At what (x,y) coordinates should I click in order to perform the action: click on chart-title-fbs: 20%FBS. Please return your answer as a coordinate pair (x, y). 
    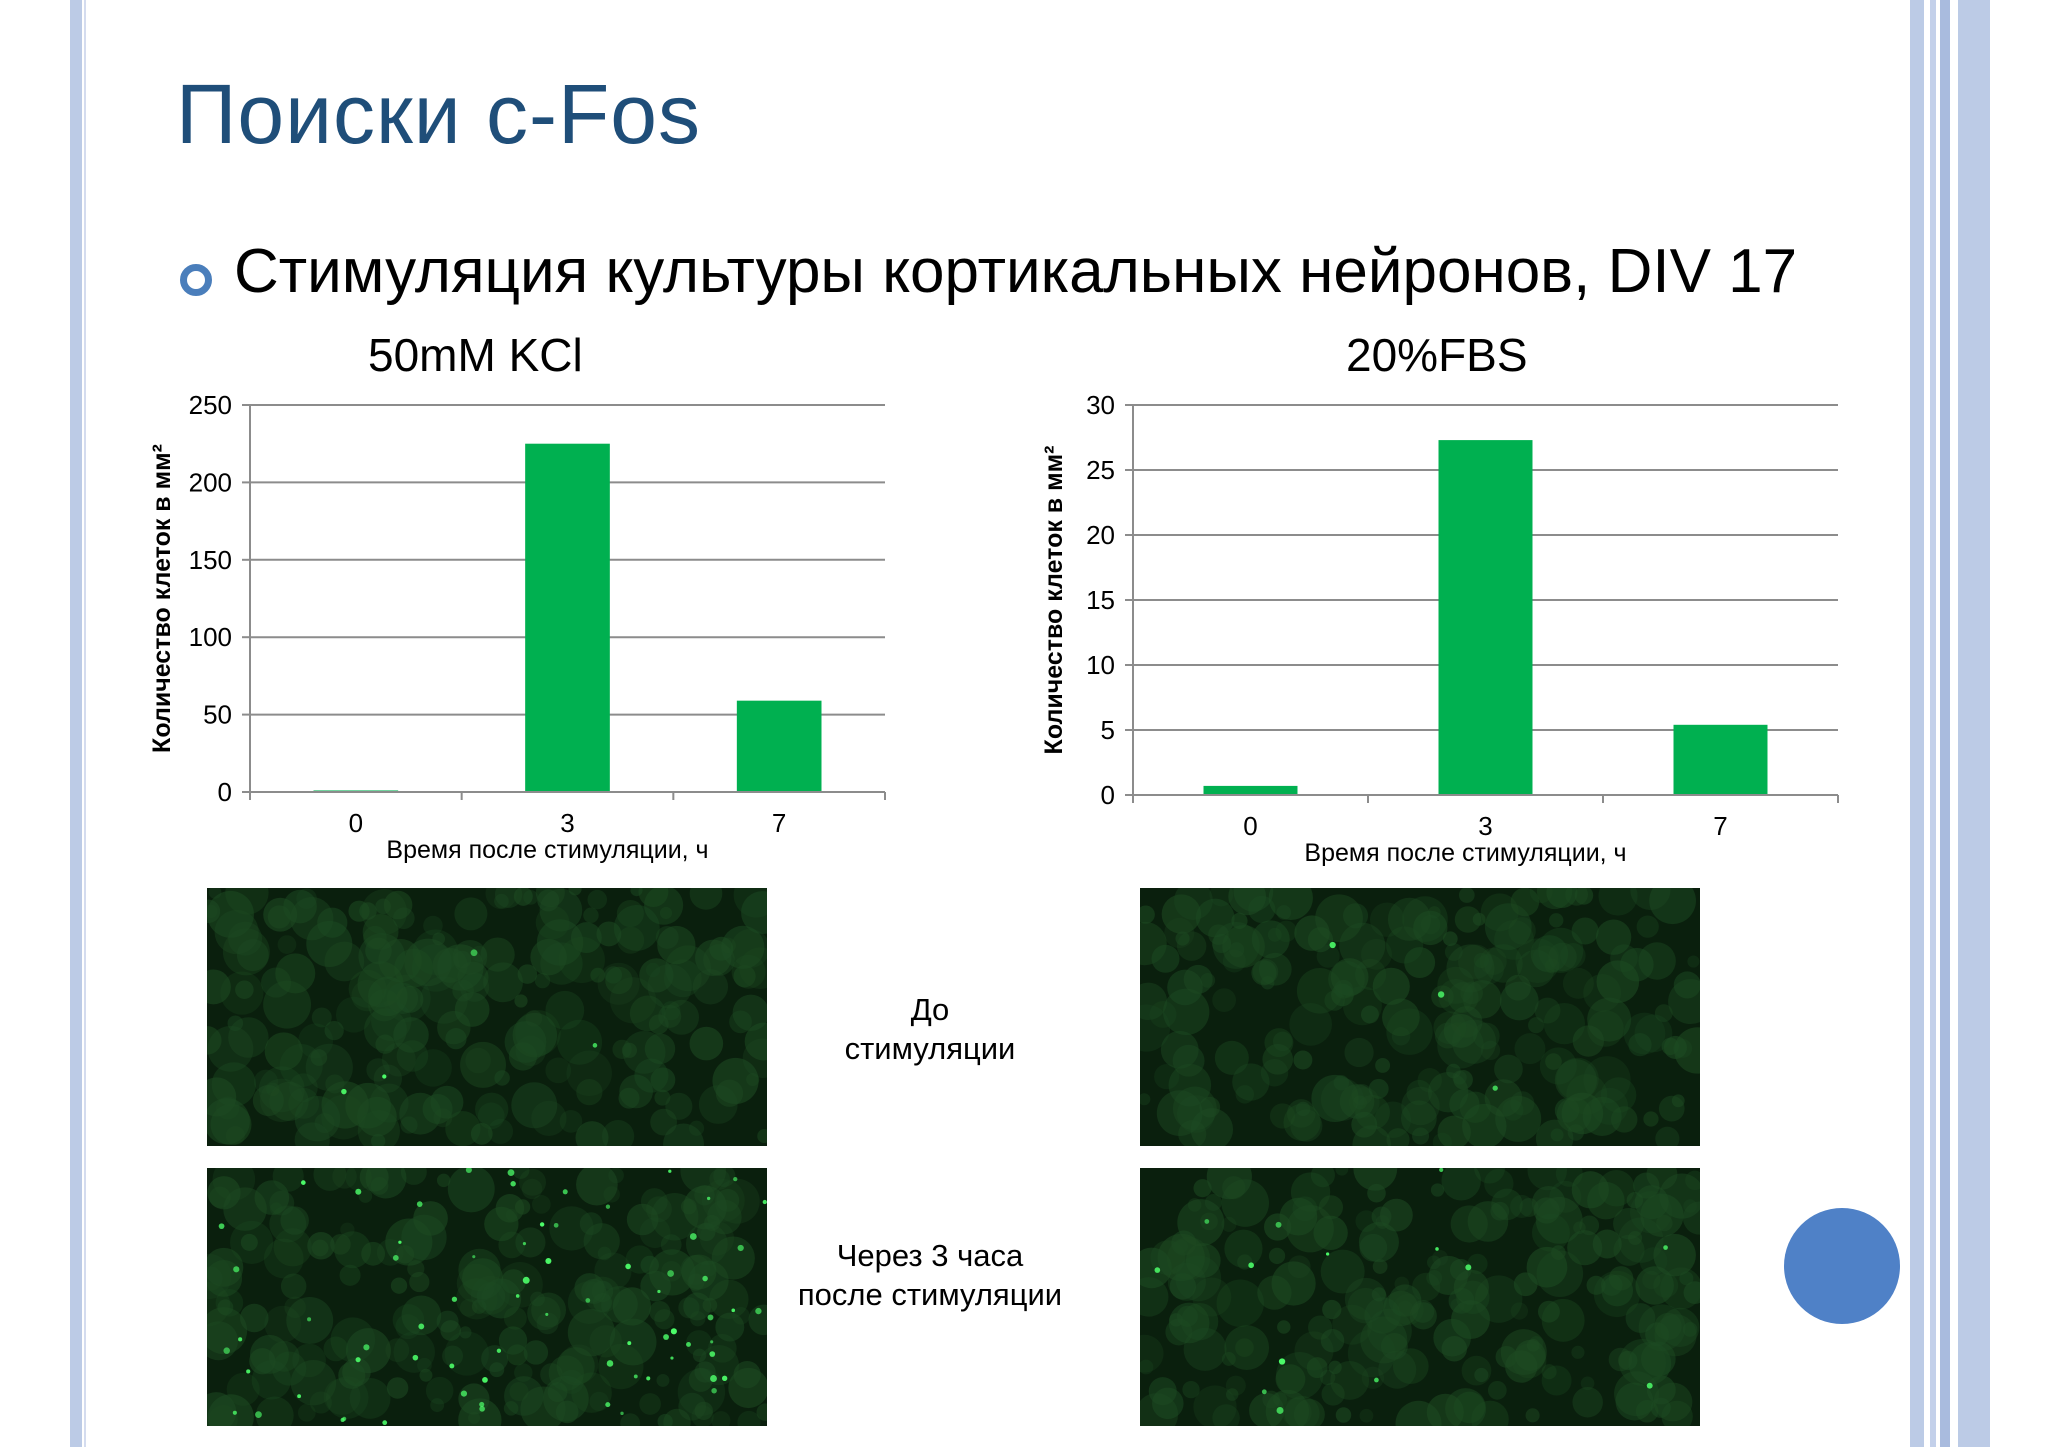
    Looking at the image, I should click on (1437, 355).